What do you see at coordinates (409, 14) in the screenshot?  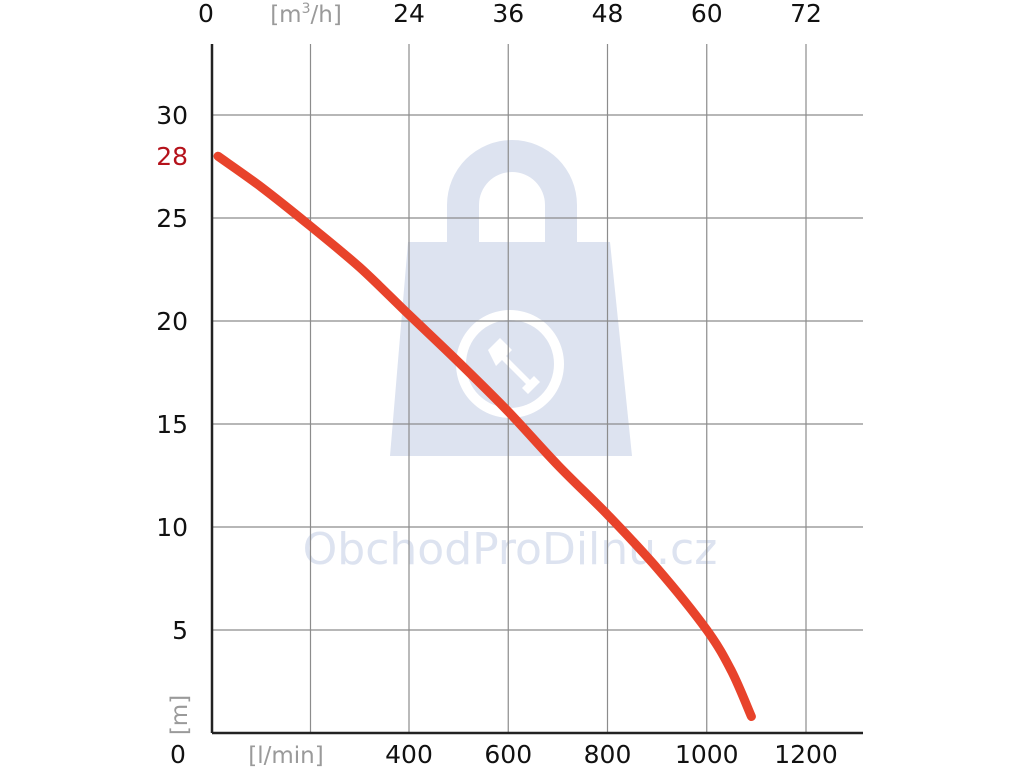 I see `x2-tick-label-24: 24` at bounding box center [409, 14].